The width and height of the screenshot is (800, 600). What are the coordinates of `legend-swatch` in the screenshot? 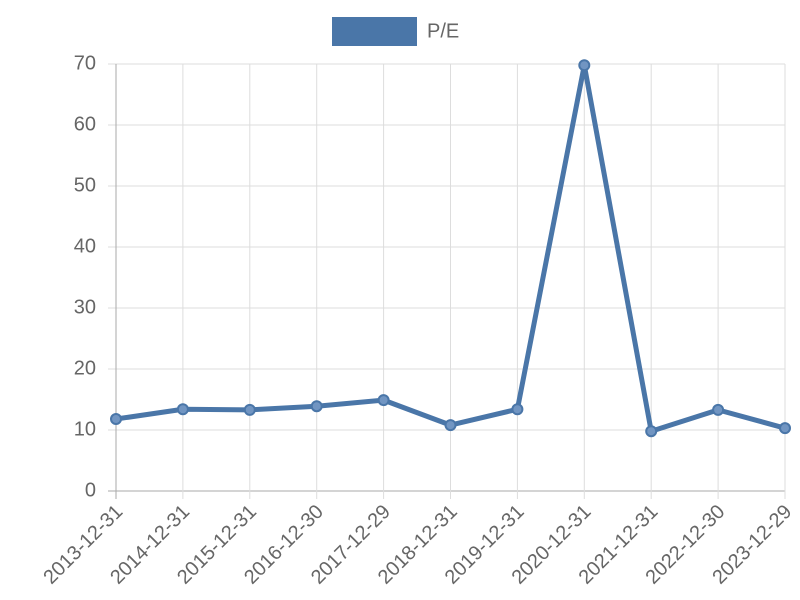 It's located at (374, 31).